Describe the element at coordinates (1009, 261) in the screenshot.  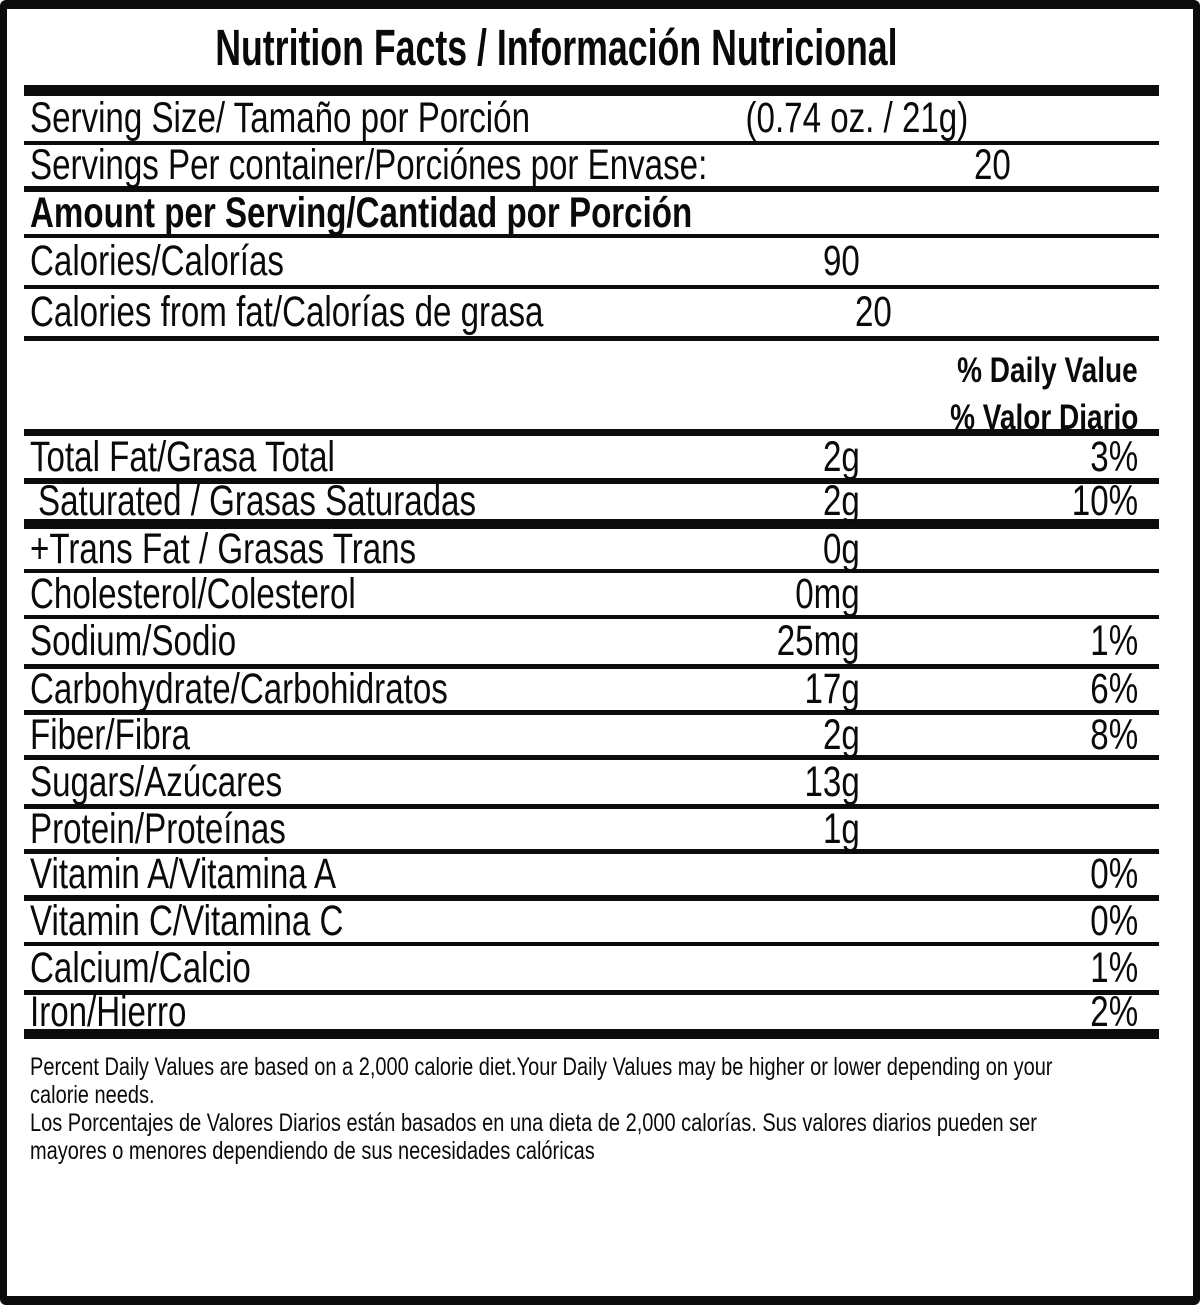
I see `calories-dv` at that location.